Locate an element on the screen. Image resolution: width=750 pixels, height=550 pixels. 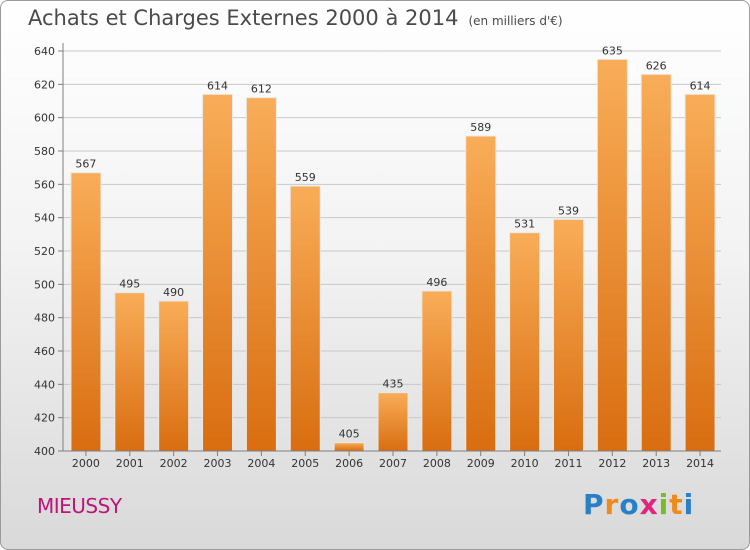
x-tick-label: 2012 is located at coordinates (612, 463).